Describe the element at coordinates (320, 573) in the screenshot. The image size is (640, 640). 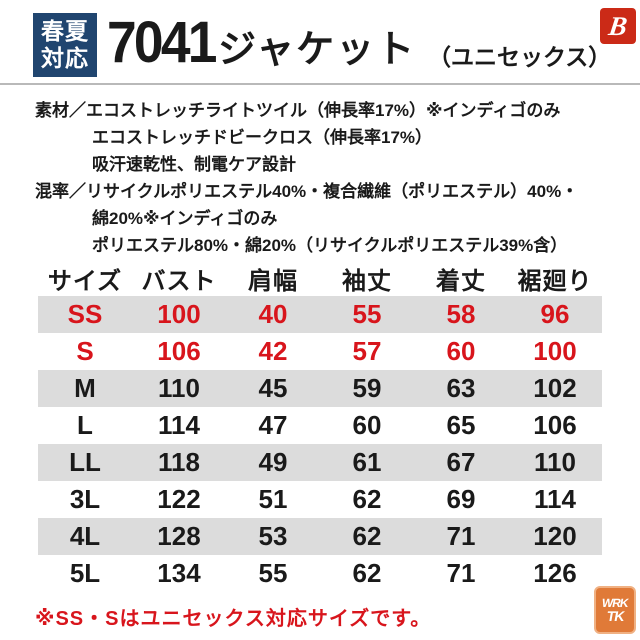
I see `table-row: 5L 134 55 62 71 126` at that location.